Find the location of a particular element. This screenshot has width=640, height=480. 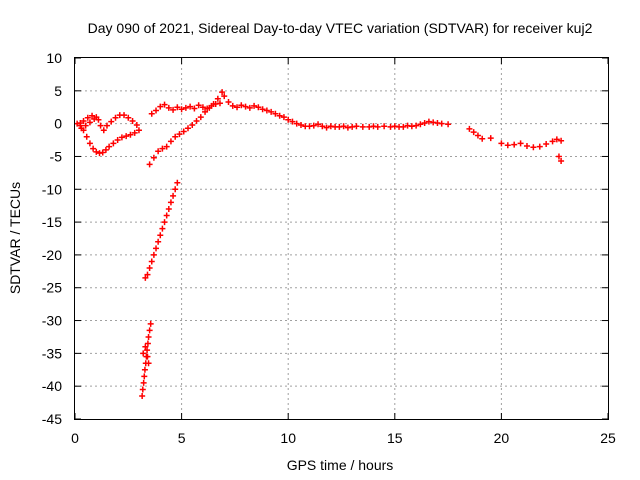

x-tick-label: 15 is located at coordinates (395, 438).